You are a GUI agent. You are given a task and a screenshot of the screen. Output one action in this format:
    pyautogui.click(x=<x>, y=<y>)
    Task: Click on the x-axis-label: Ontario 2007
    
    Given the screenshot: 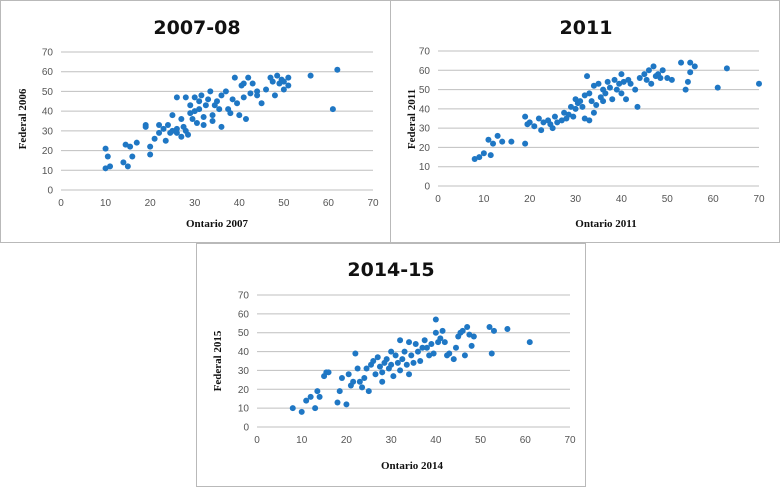 What is the action you would take?
    pyautogui.click(x=217, y=224)
    